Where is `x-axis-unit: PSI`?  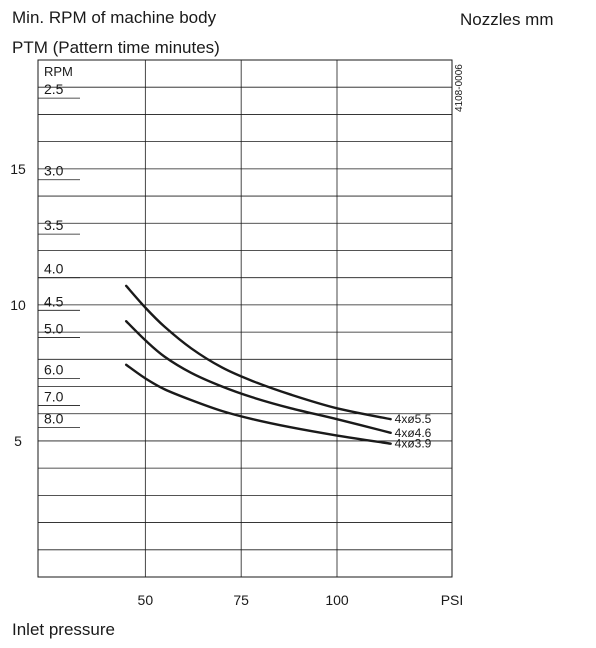 x-axis-unit: PSI is located at coordinates (452, 600).